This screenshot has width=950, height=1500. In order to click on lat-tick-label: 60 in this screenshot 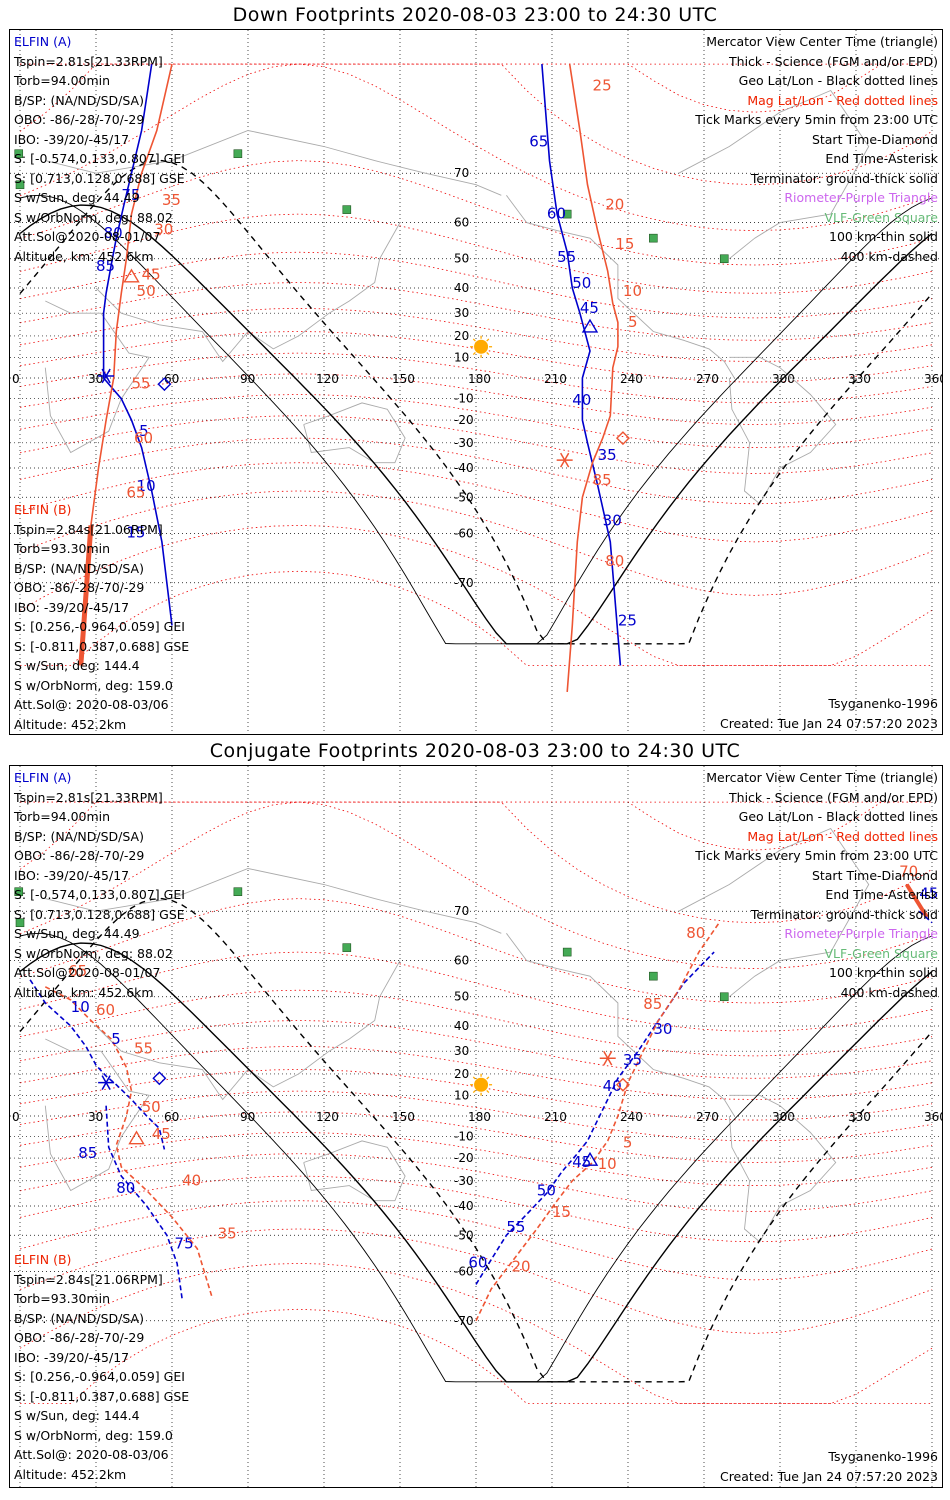, I will do `click(461, 961)`.